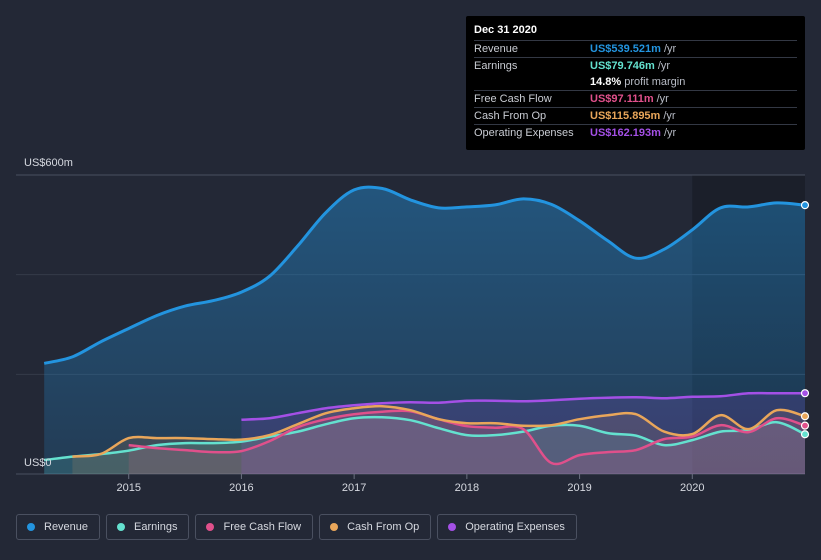 The width and height of the screenshot is (821, 560). Describe the element at coordinates (510, 116) in the screenshot. I see `tooltip-row-label: Cash From Op` at that location.